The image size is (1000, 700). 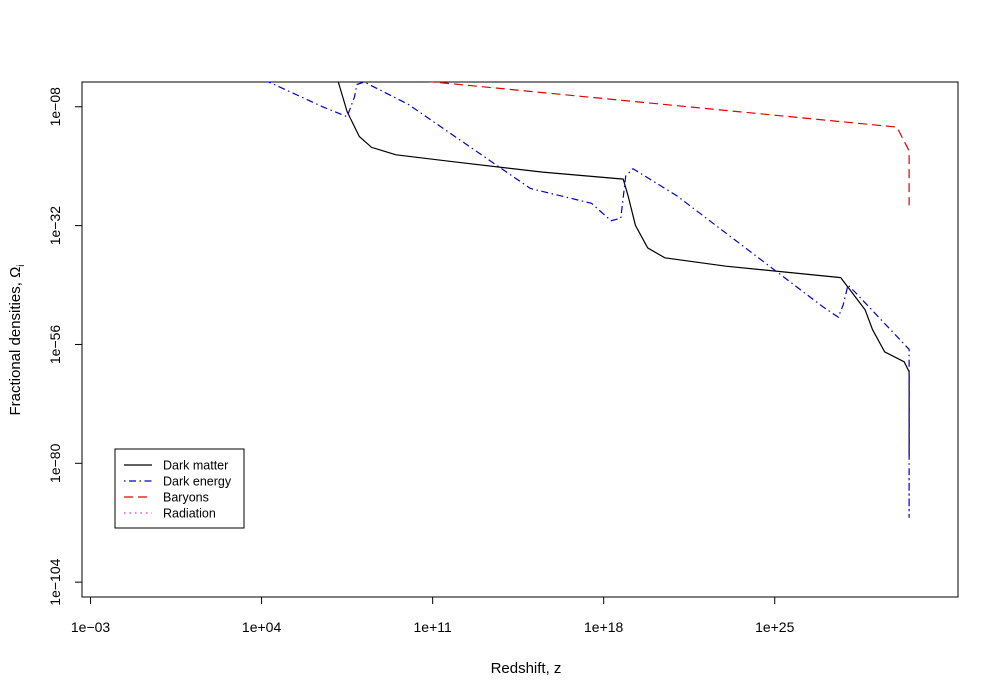 I want to click on legend-label-3: Radiation, so click(x=189, y=514).